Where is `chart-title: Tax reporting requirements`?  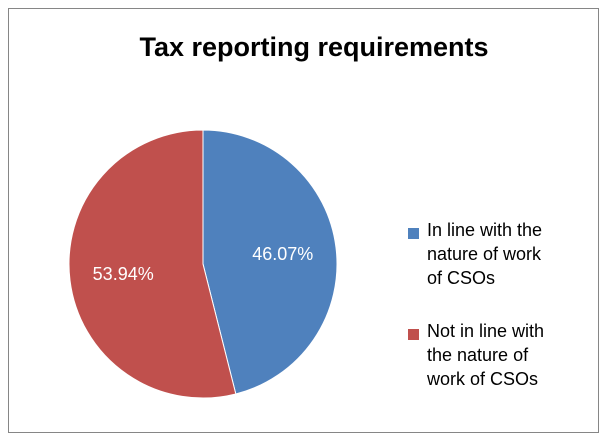
chart-title: Tax reporting requirements is located at coordinates (314, 47).